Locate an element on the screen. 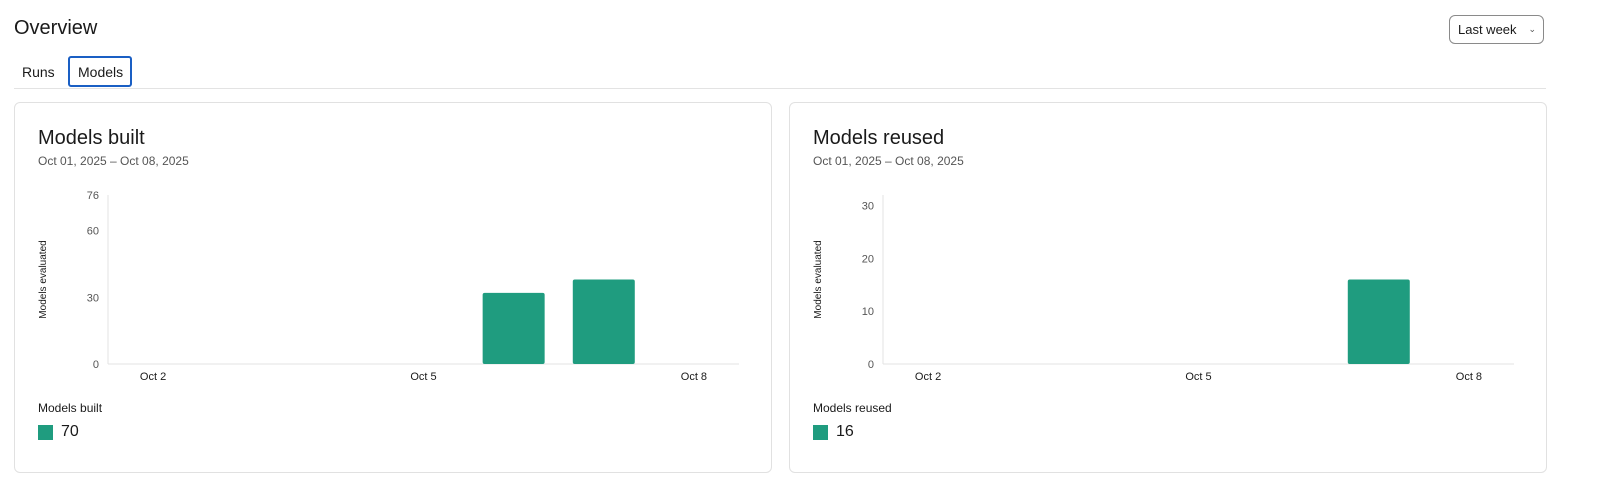  card-title: Models reused is located at coordinates (879, 138).